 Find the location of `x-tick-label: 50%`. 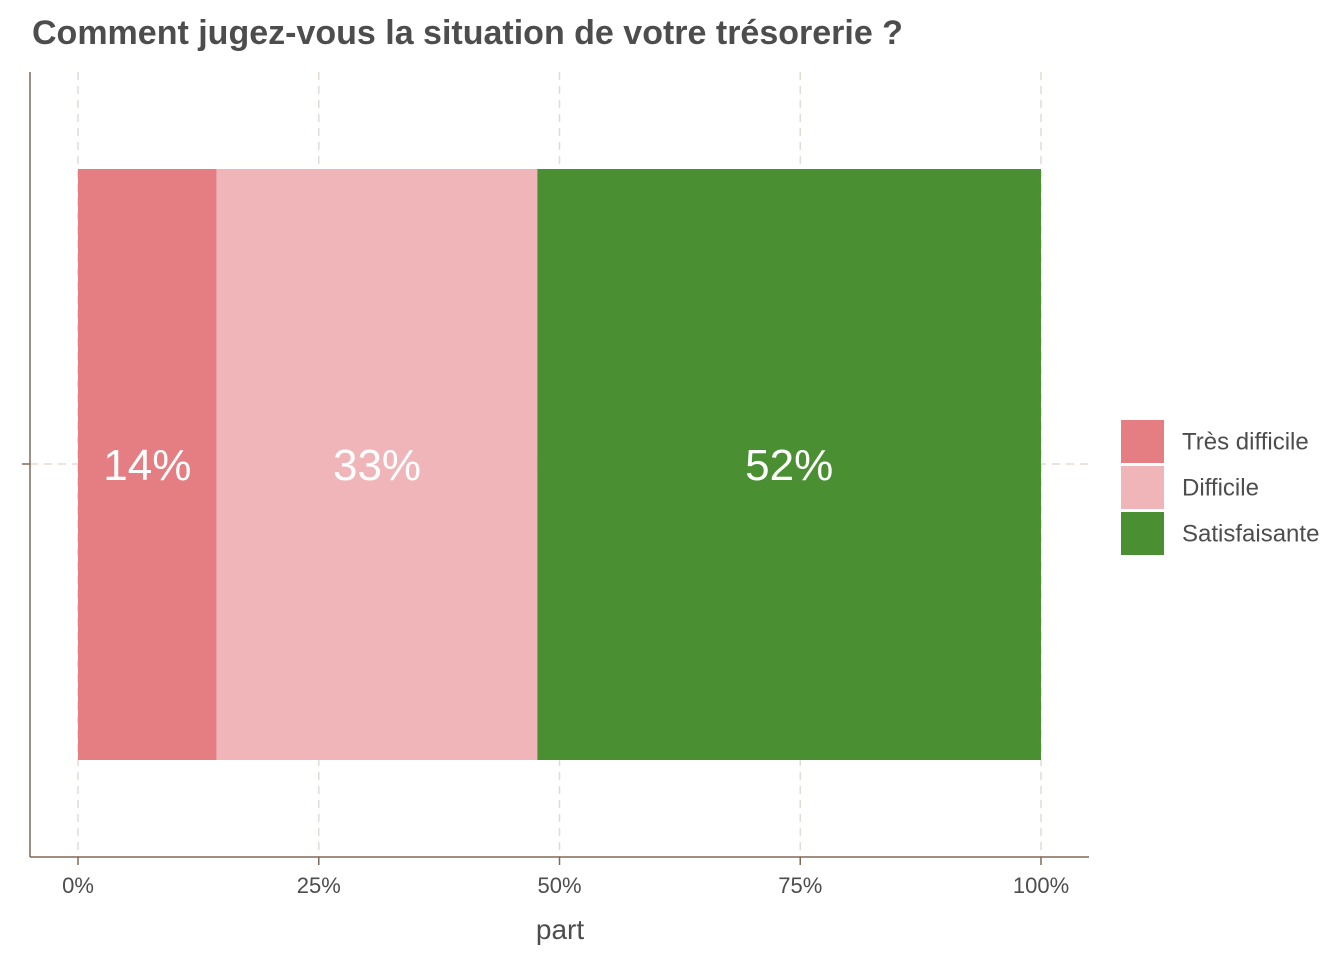

x-tick-label: 50% is located at coordinates (559, 885).